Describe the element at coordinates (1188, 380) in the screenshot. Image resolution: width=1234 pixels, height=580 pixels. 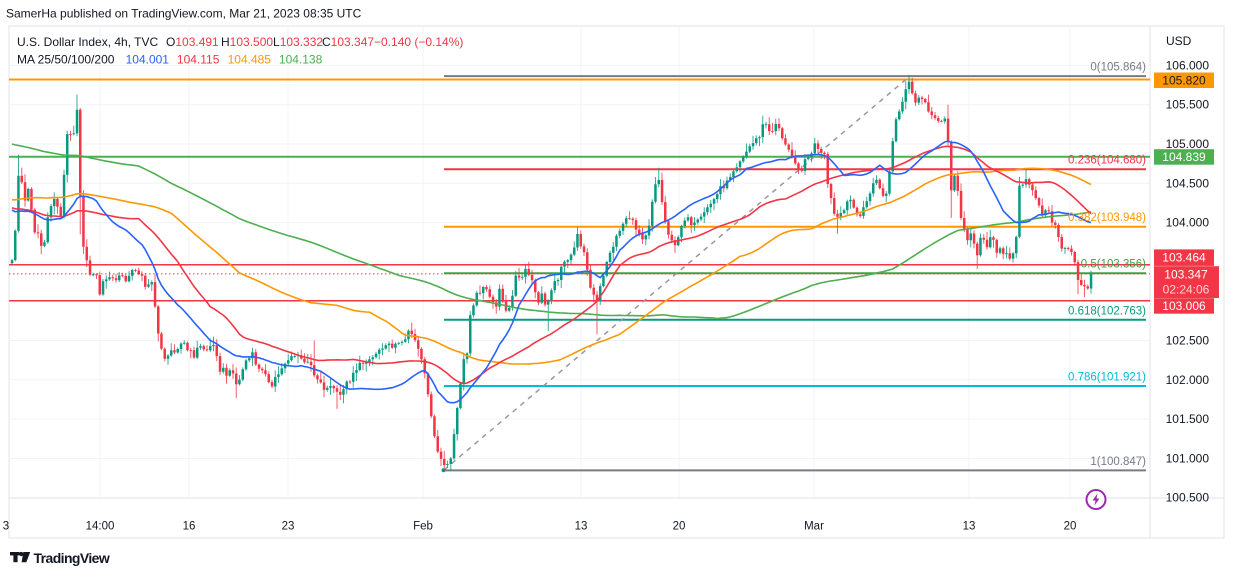
I see `svg-text: 102.000` at that location.